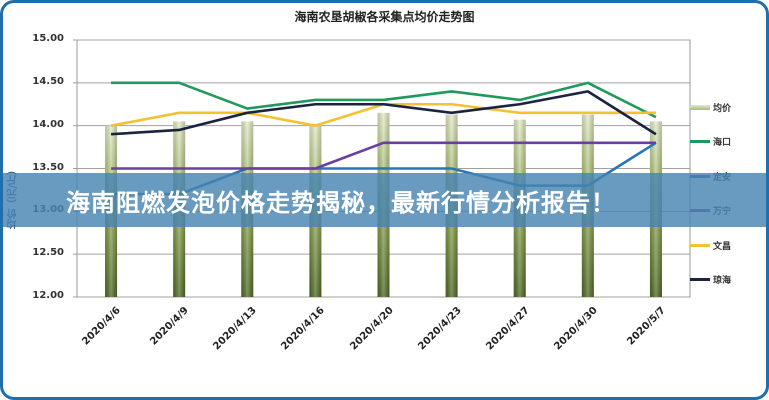  I want to click on y-tick-label: 15.00, so click(48, 38).